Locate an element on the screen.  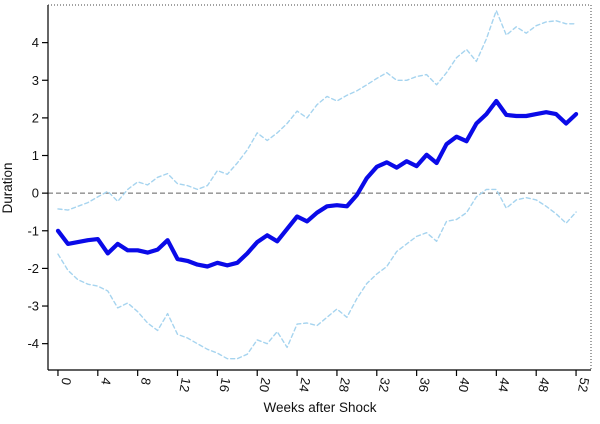
x-tick-label: 20 is located at coordinates (264, 384).